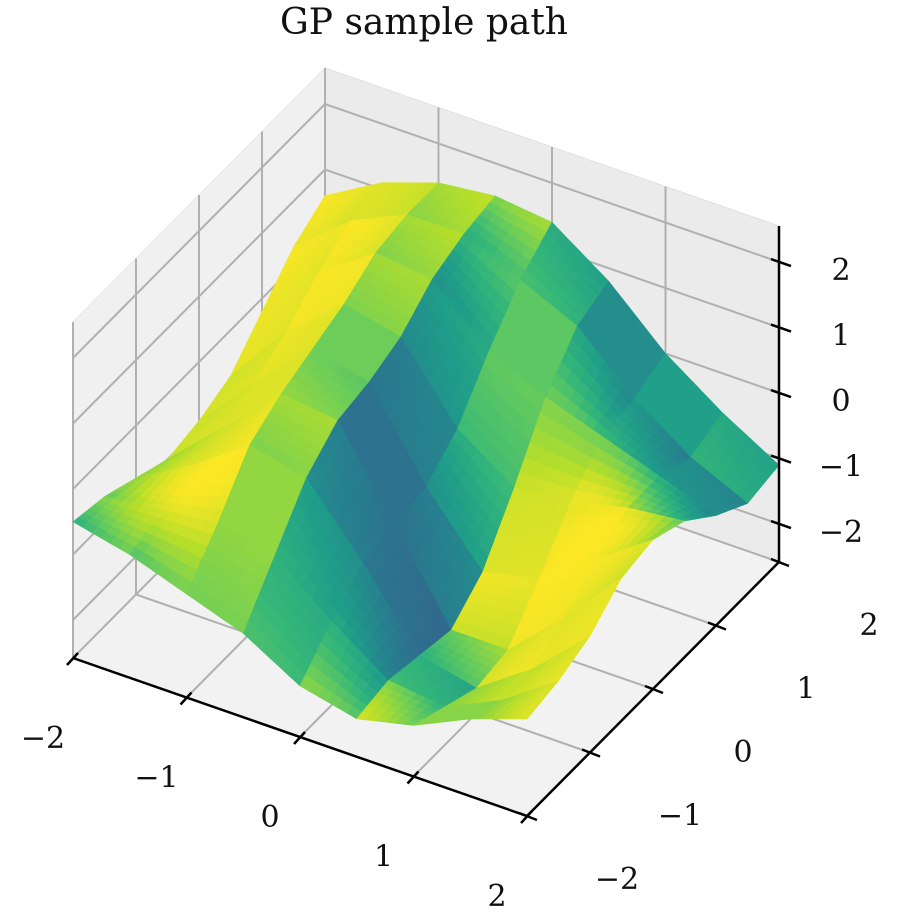 This screenshot has height=916, width=900. What do you see at coordinates (524, 716) in the screenshot?
I see `surface-patch` at bounding box center [524, 716].